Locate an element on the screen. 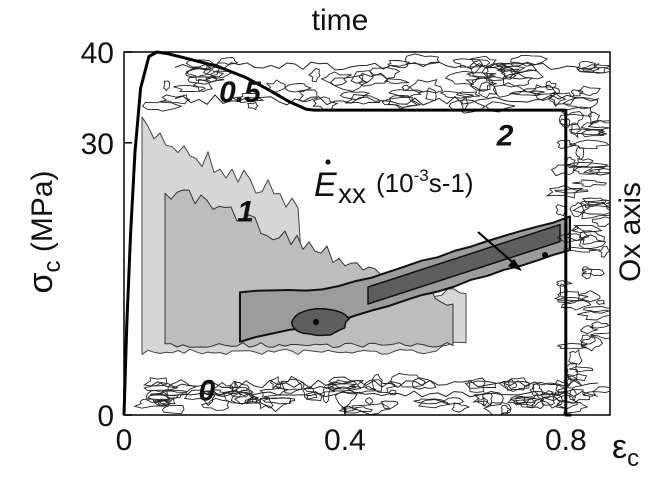 The width and height of the screenshot is (649, 479). strain-rate-annotation: E xx (10-3s-1) is located at coordinates (393, 184).